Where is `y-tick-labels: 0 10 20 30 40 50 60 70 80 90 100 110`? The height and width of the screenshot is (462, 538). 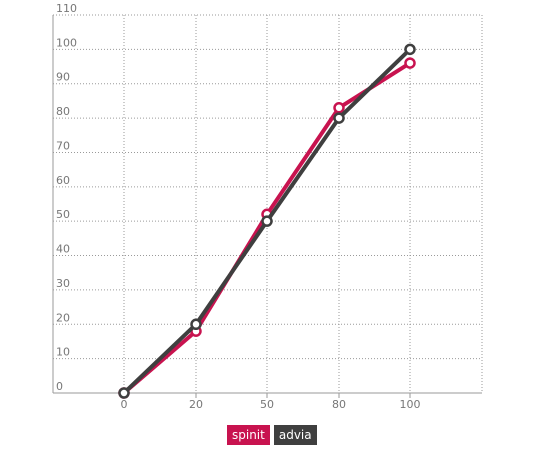
y-tick-labels: 0 10 20 30 40 50 60 70 80 90 100 110 is located at coordinates (66, 197).